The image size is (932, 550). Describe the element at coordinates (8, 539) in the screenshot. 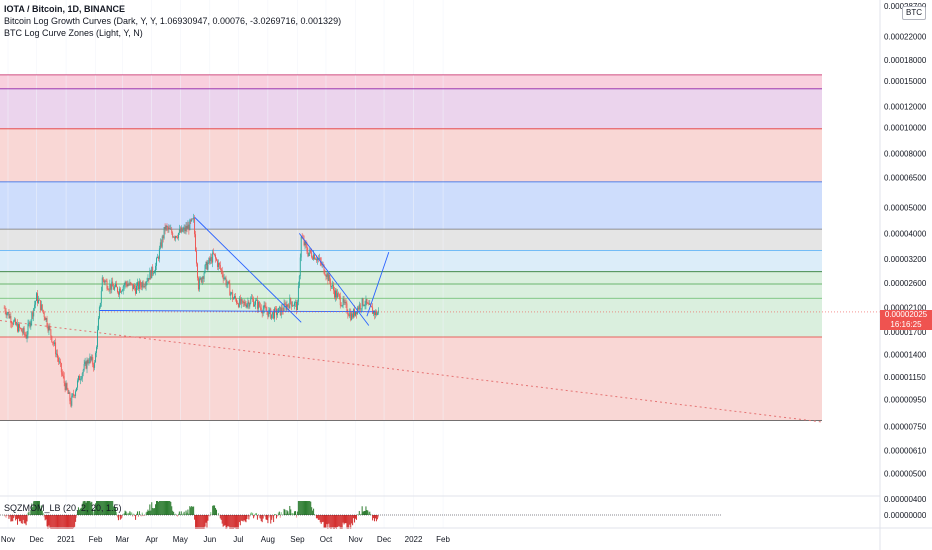

I see `x-tick-label: Nov` at that location.